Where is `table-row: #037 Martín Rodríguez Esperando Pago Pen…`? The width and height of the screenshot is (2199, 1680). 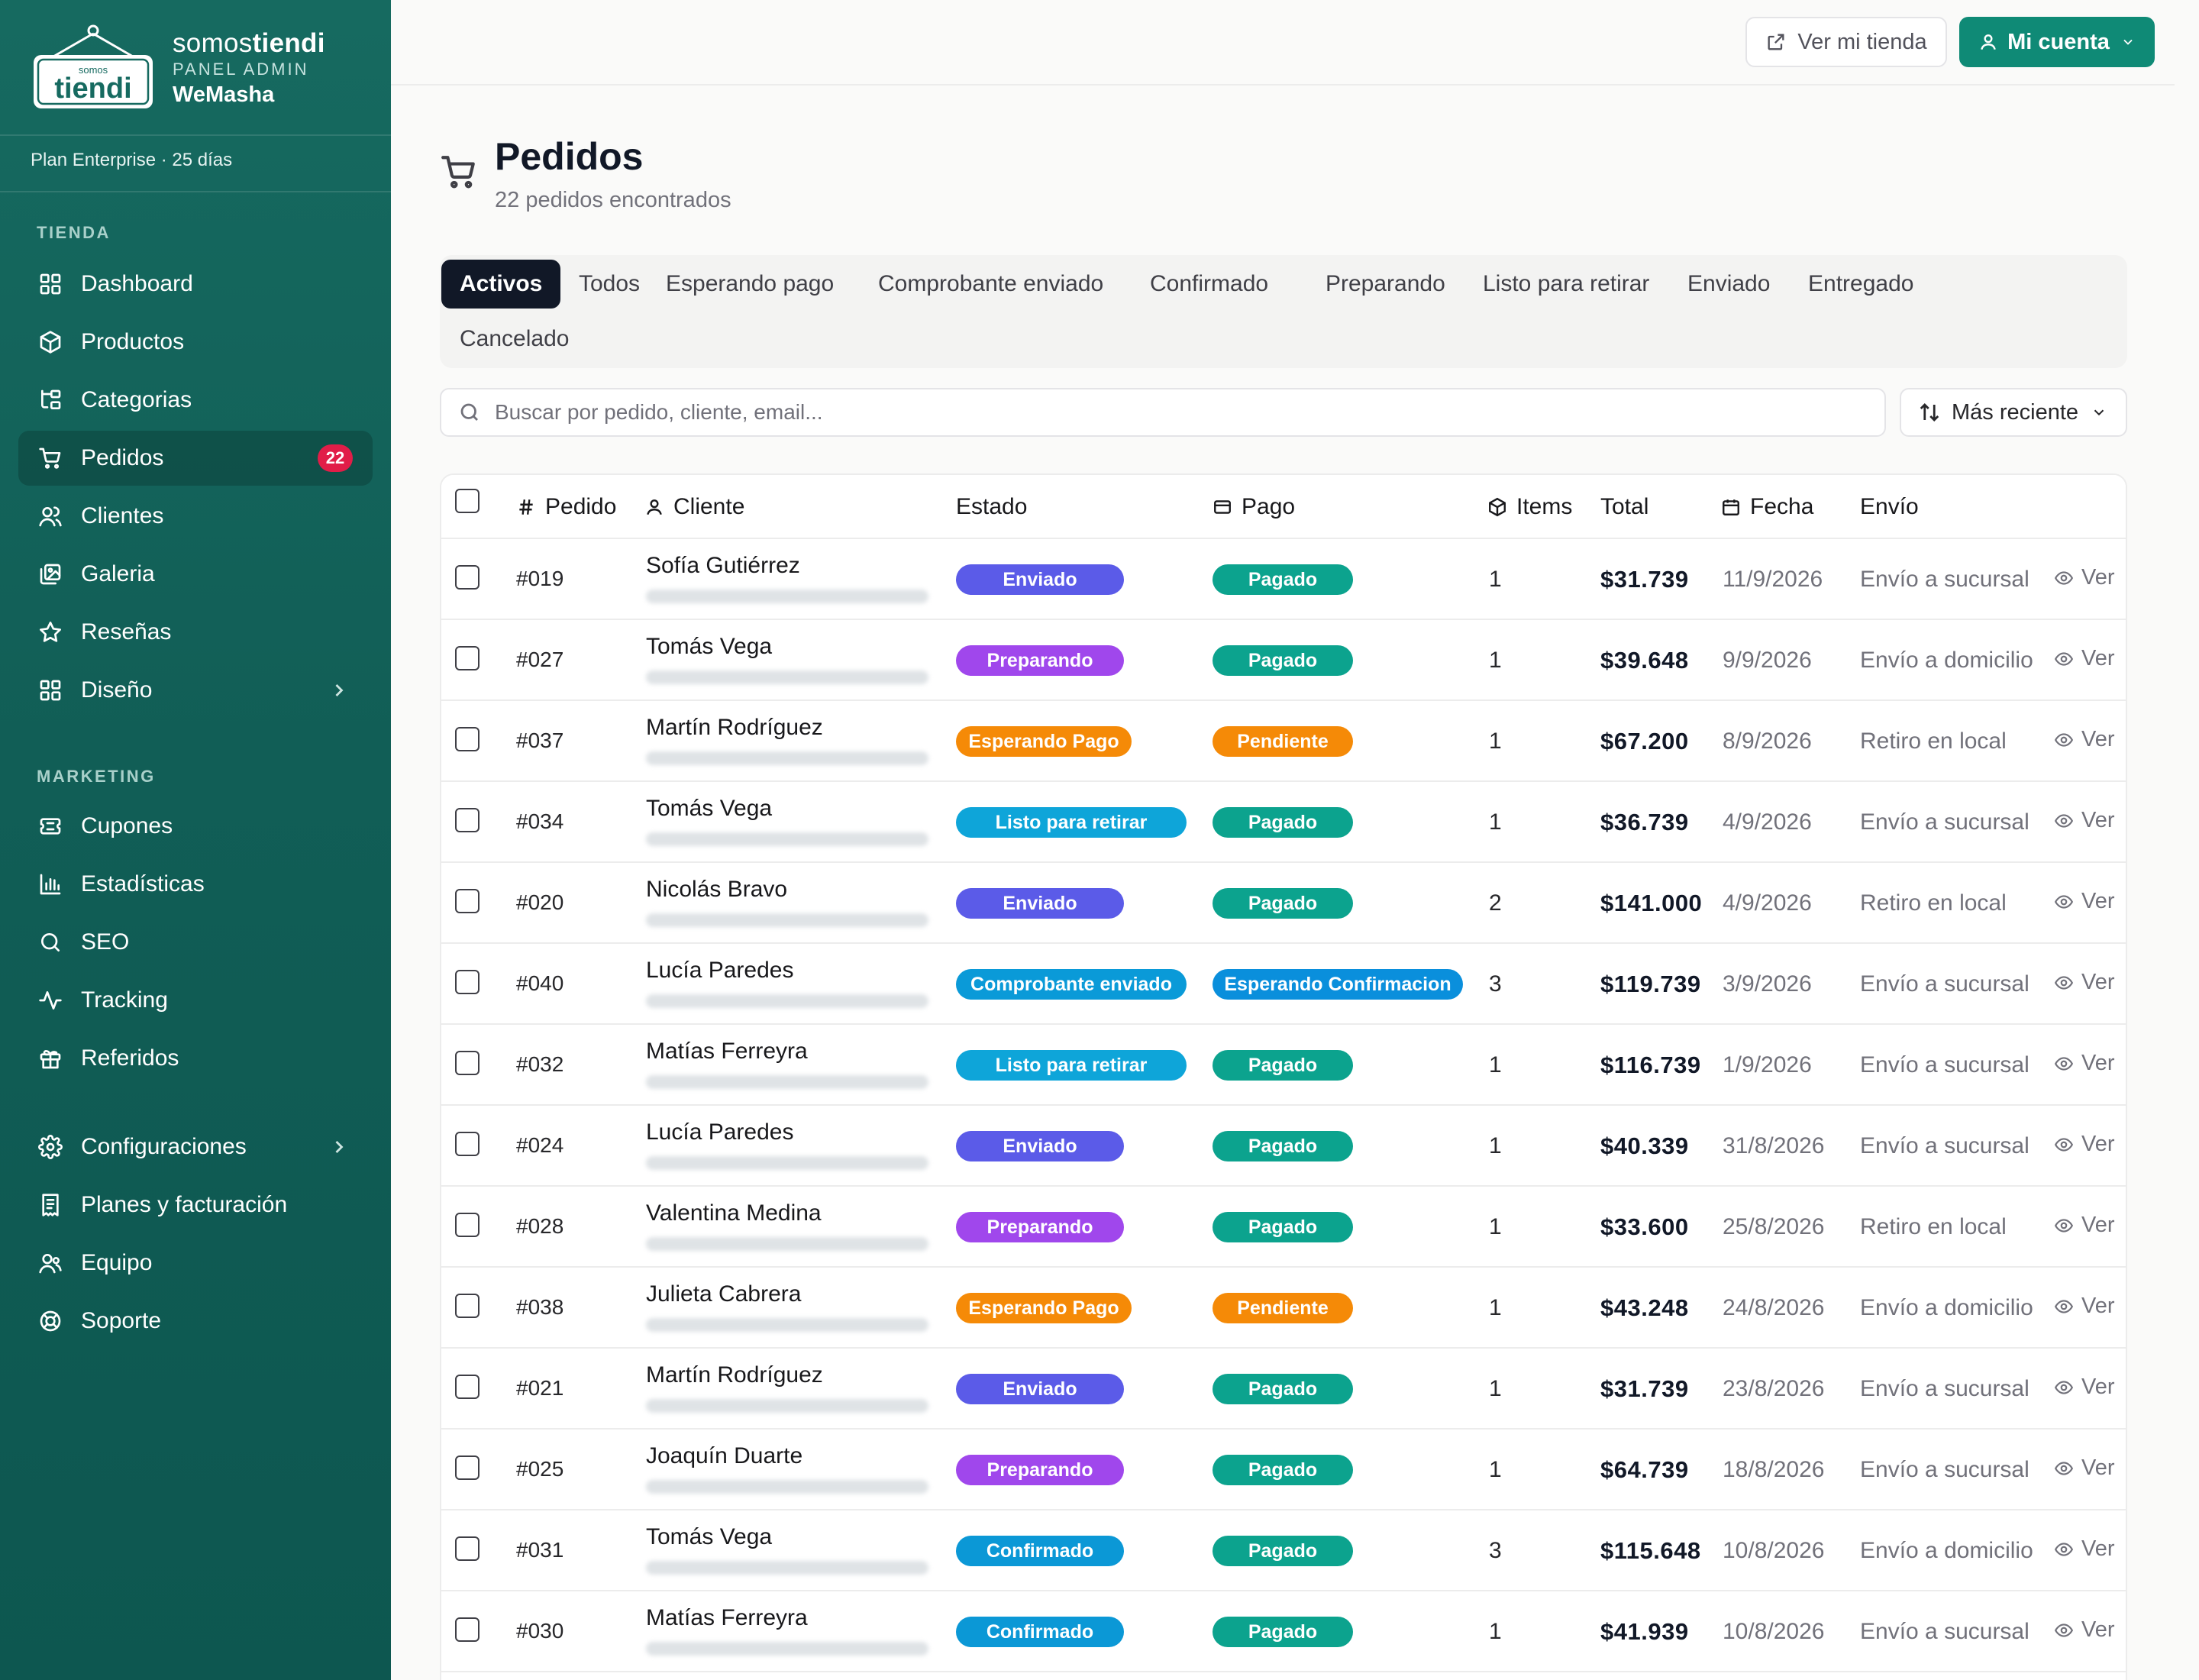
table-row: #037 Martín Rodríguez Esperando Pago Pen… is located at coordinates (1284, 742).